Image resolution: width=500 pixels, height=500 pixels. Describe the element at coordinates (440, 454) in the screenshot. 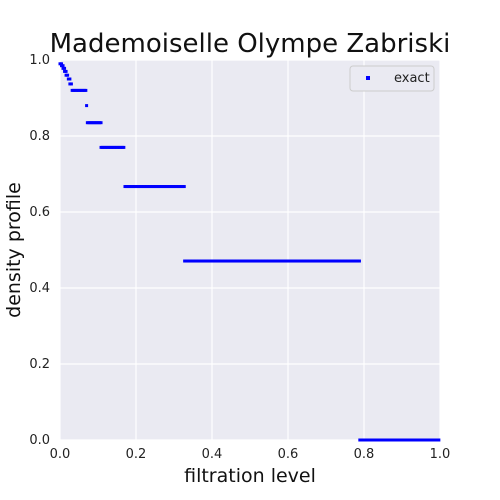

I see `x-tick-label: 1.0` at that location.